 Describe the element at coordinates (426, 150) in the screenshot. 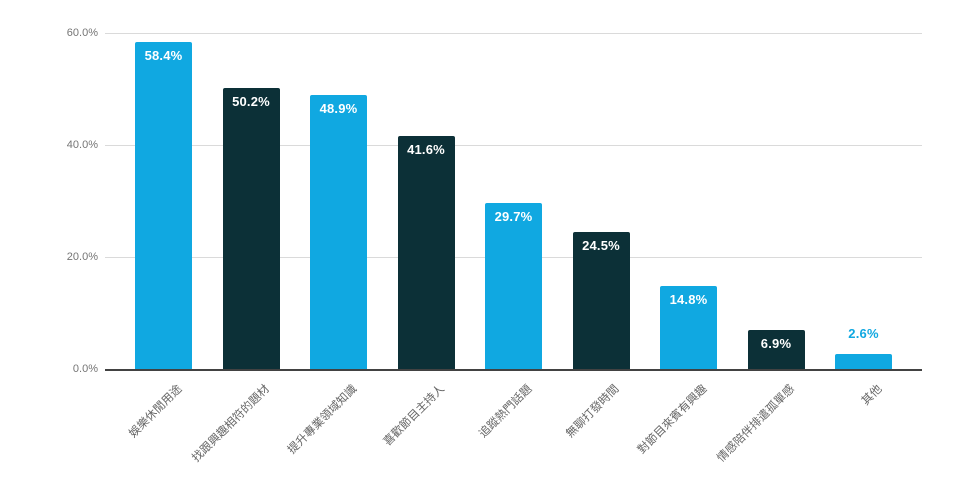

I see `bar-value-label: 41.6%` at that location.